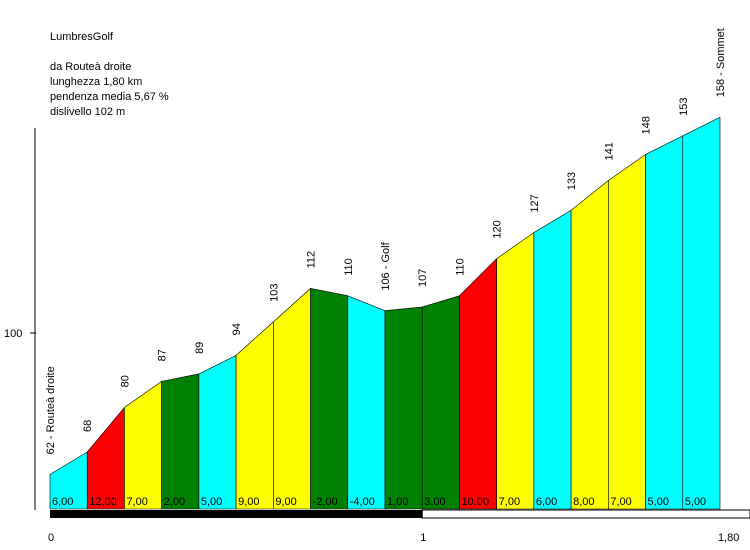 Image resolution: width=750 pixels, height=550 pixels. I want to click on gradient-label-11: 10,00, so click(475, 502).